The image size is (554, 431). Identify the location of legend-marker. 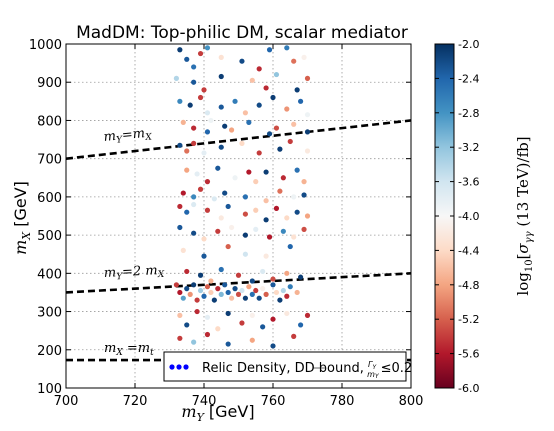
(179, 367).